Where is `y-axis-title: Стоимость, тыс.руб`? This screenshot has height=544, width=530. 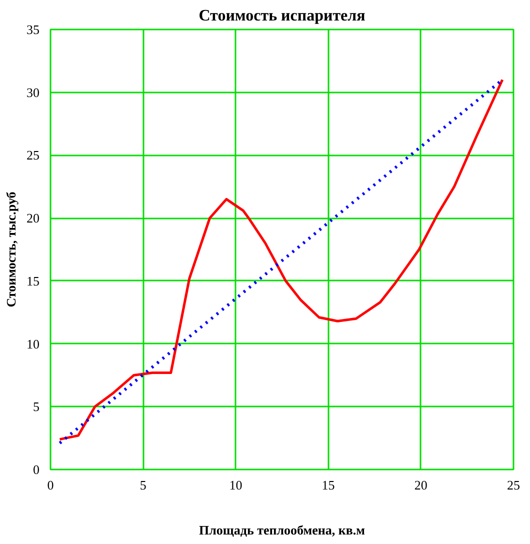 y-axis-title: Стоимость, тыс.руб is located at coordinates (11, 249).